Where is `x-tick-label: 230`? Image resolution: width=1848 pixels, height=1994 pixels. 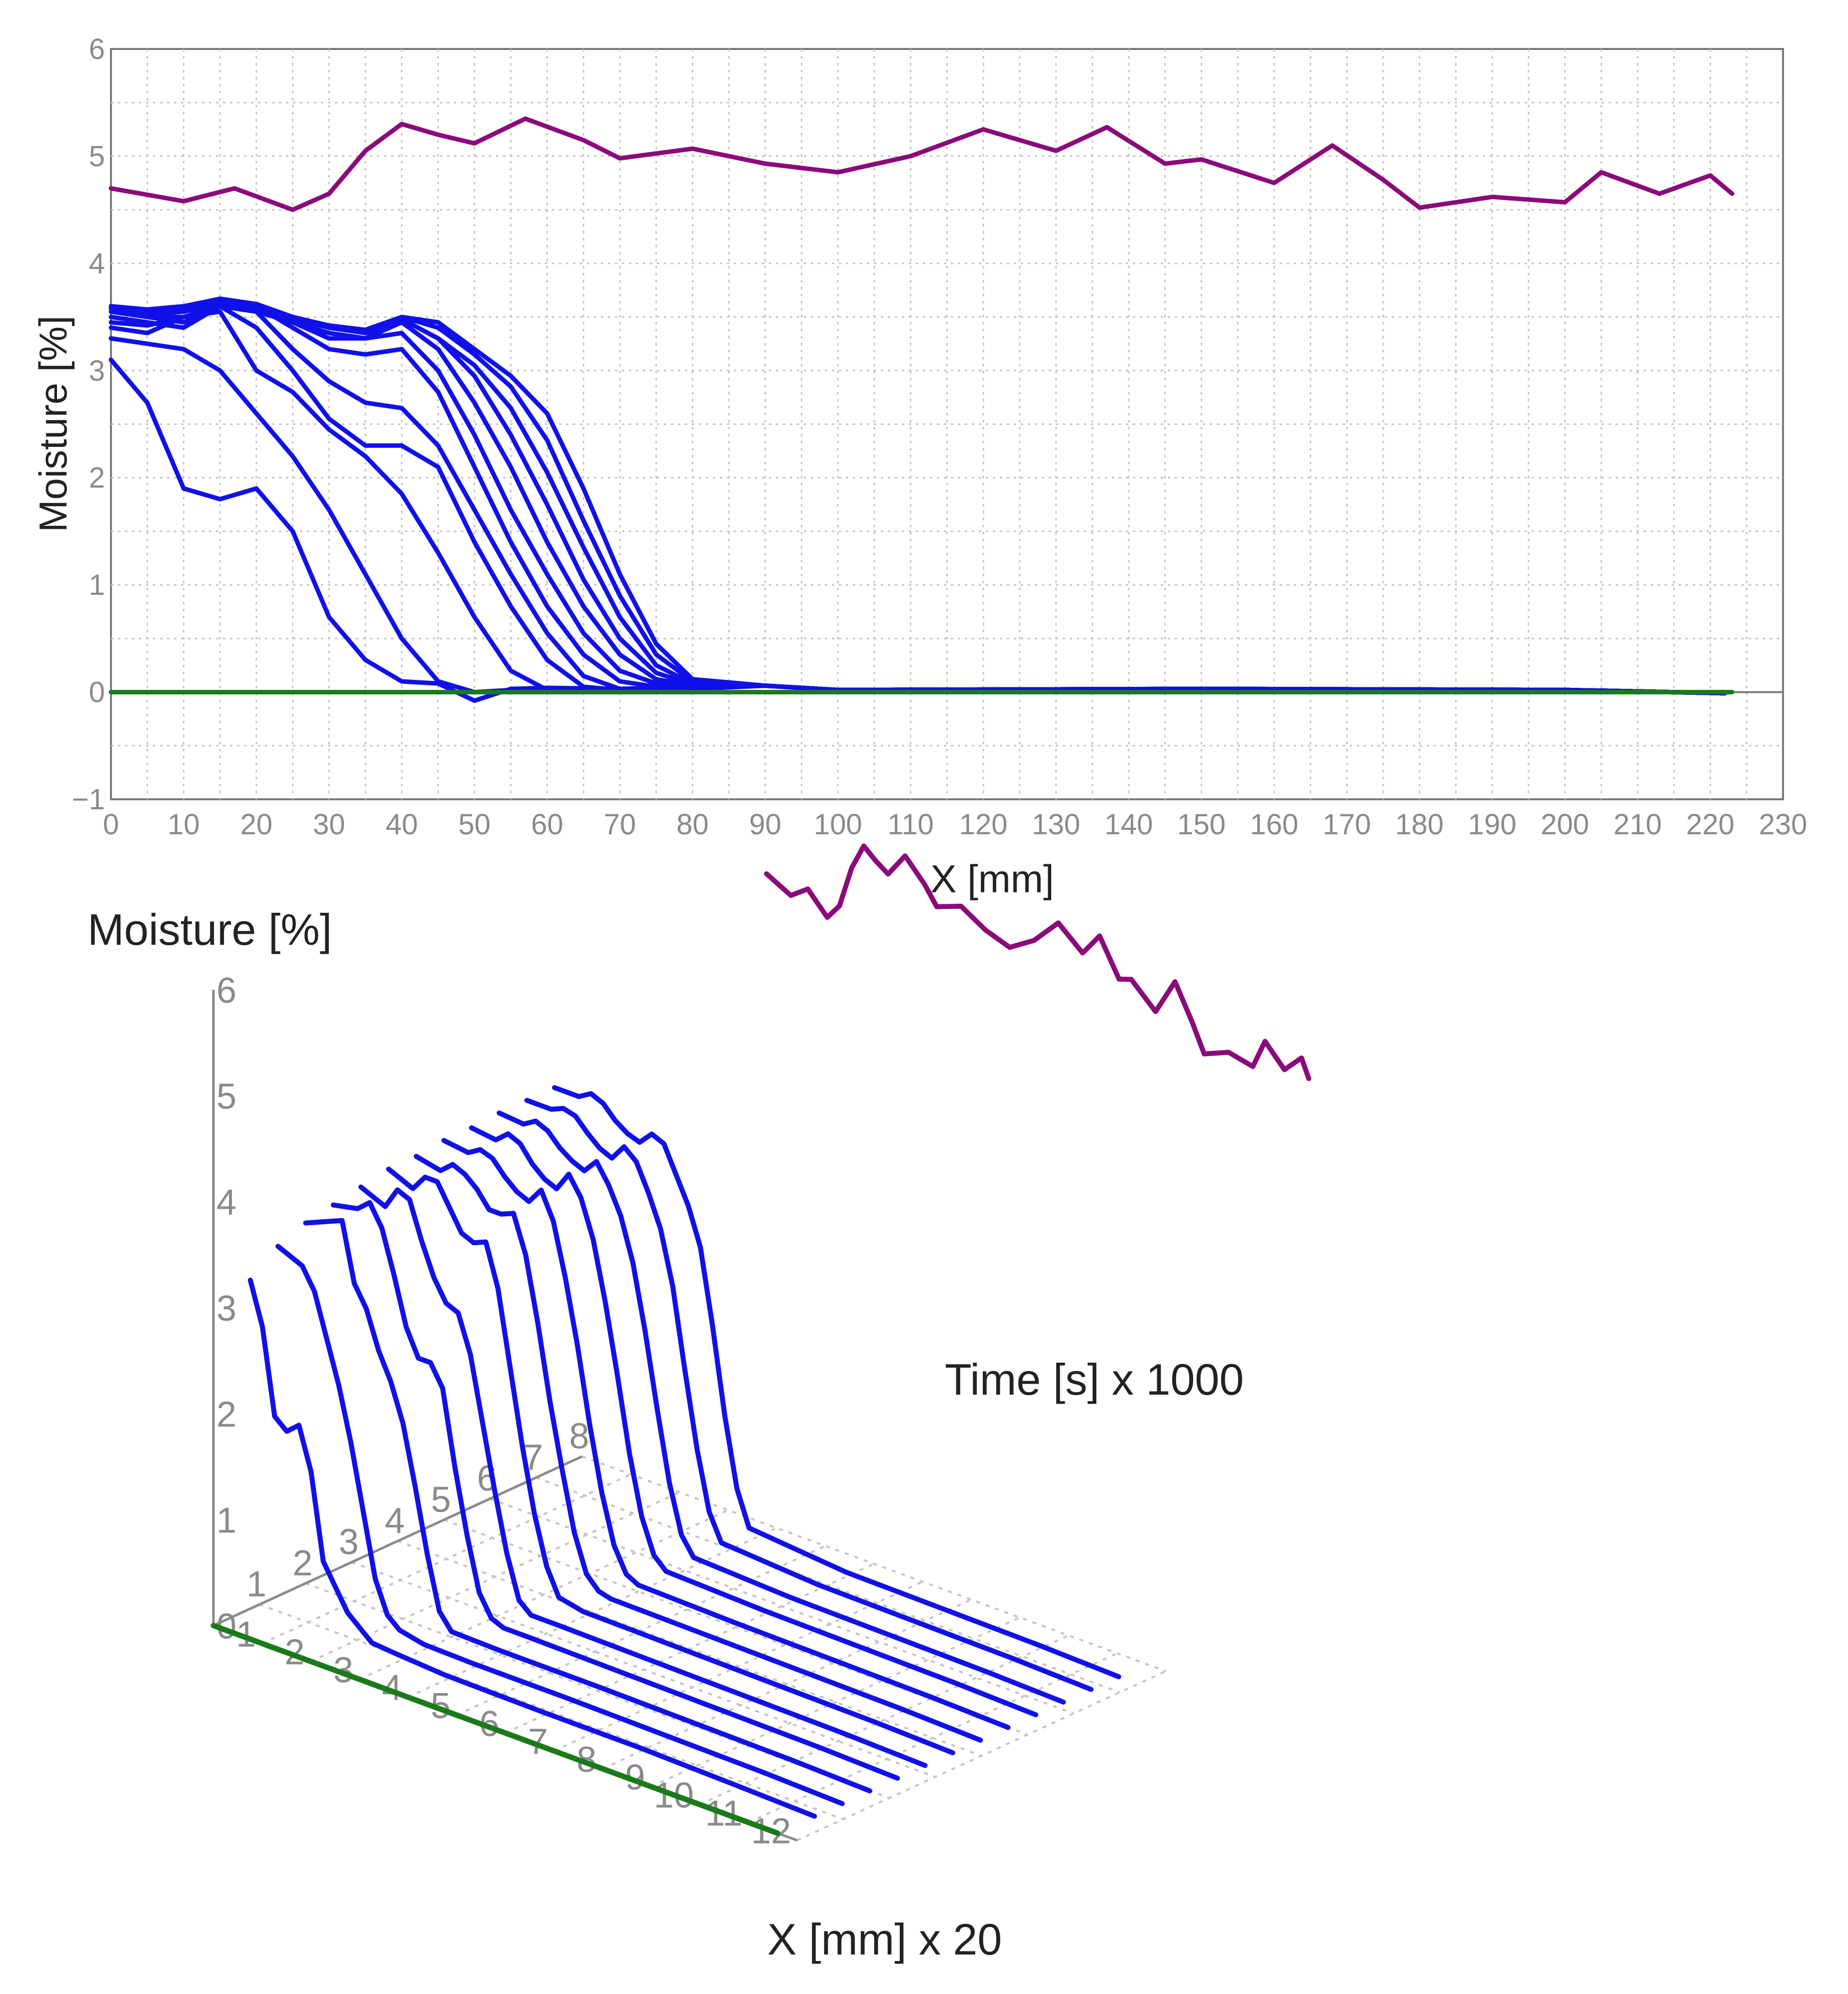
x-tick-label: 230 is located at coordinates (1783, 824).